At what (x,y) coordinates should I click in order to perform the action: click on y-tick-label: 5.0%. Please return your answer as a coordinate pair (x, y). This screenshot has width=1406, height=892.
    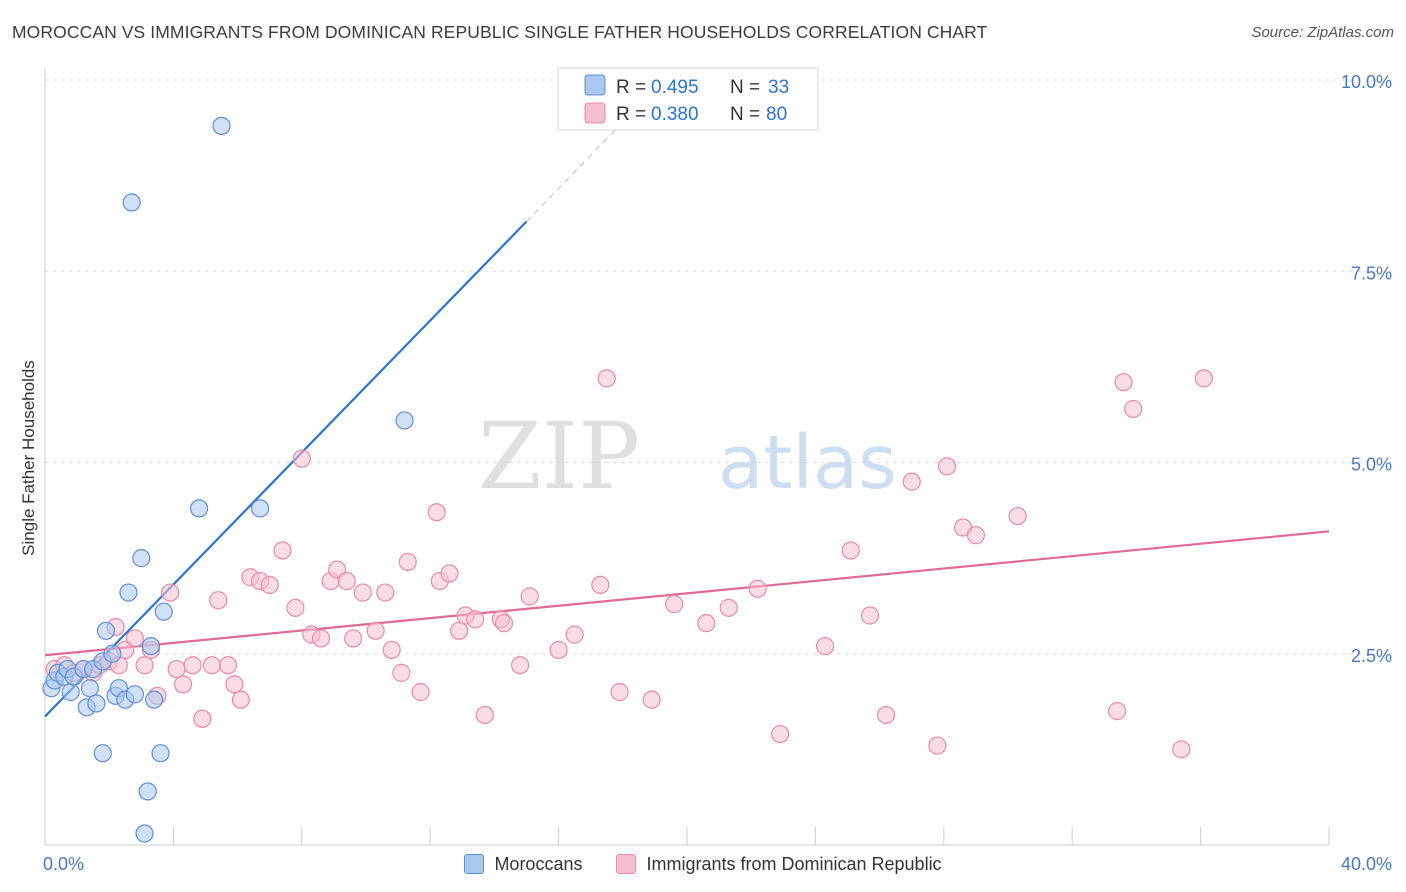
    Looking at the image, I should click on (1371, 465).